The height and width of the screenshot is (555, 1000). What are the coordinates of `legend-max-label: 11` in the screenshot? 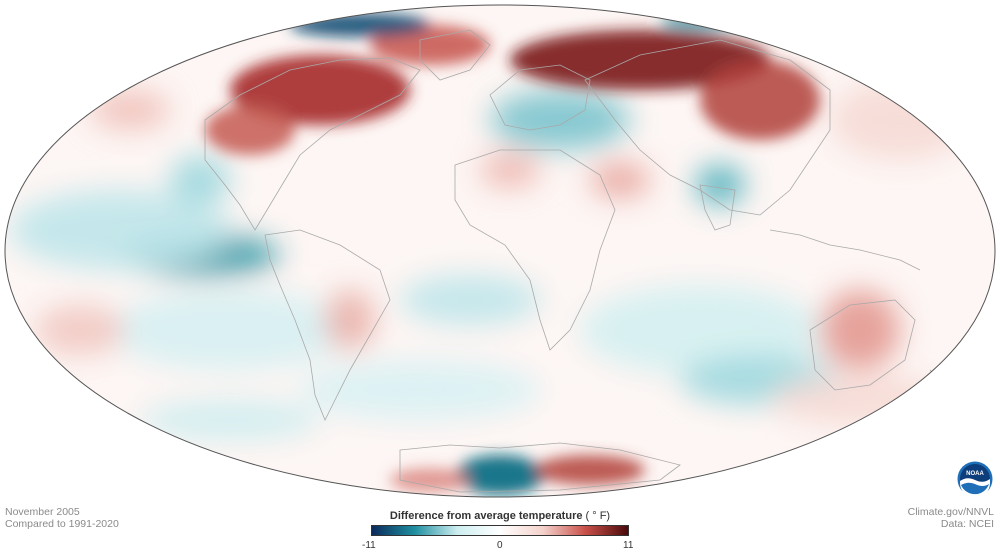 It's located at (628, 545).